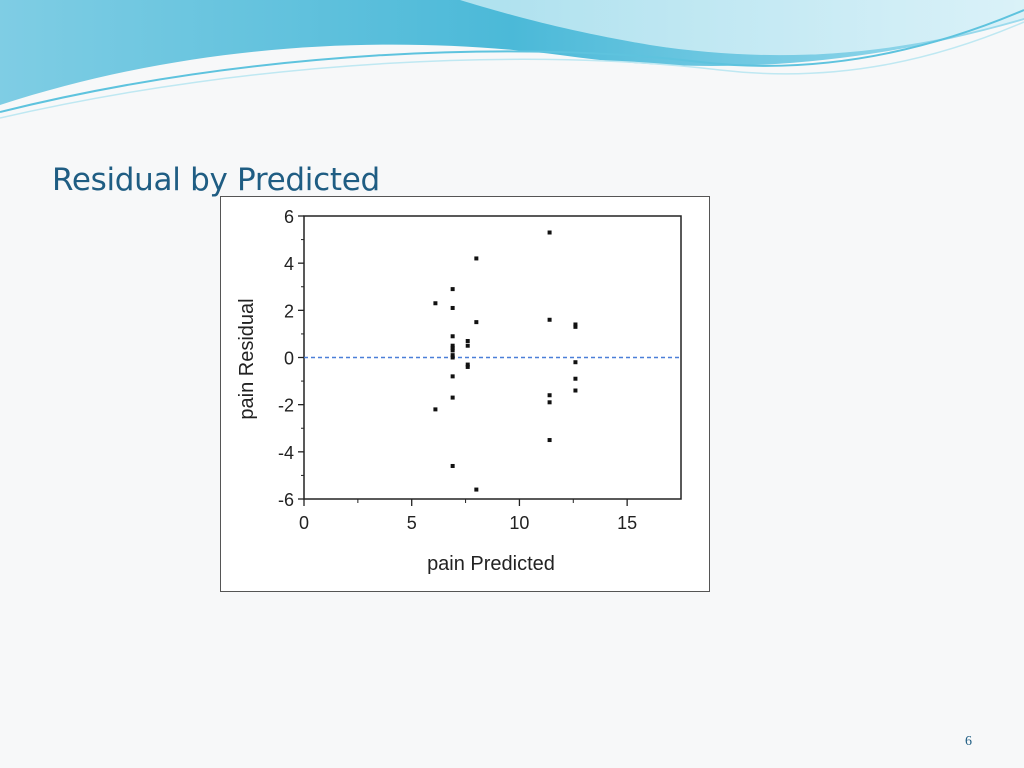 The width and height of the screenshot is (1024, 768). Describe the element at coordinates (286, 406) in the screenshot. I see `y-tick-label: -2` at that location.